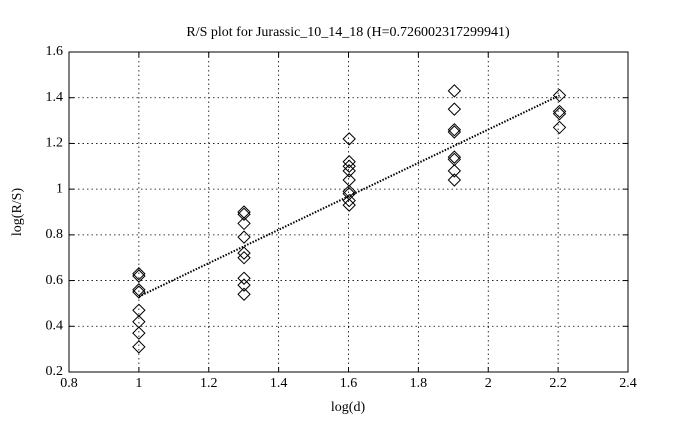 This screenshot has width=686, height=430. I want to click on x-tick-label: 2, so click(488, 383).